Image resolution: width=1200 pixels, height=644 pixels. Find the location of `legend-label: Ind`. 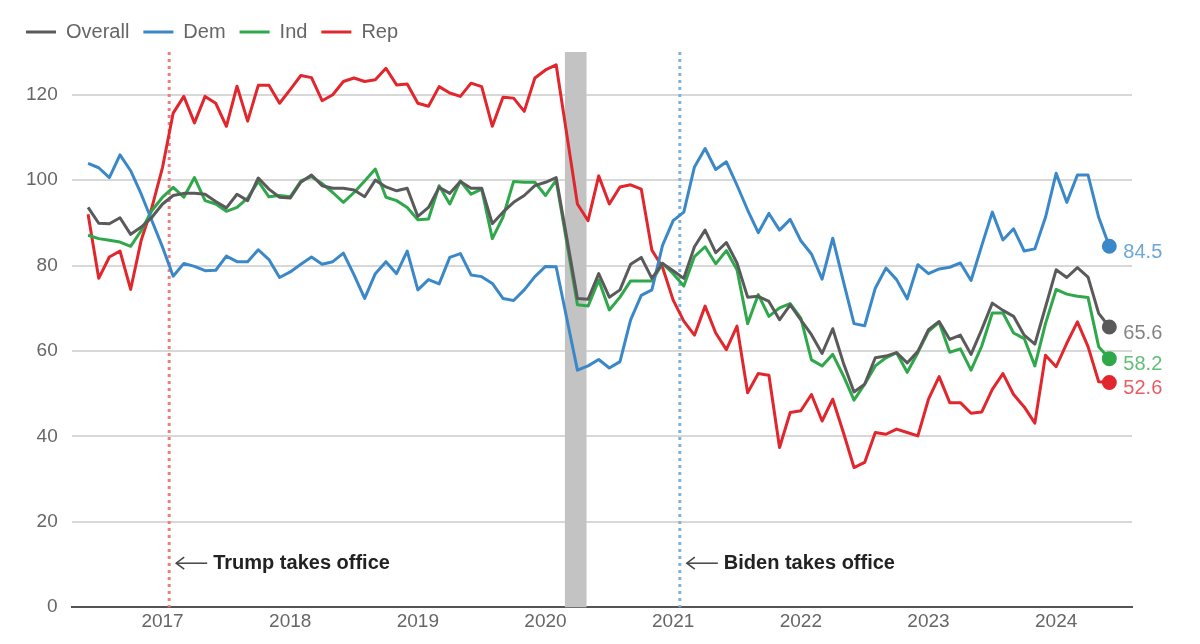

legend-label: Ind is located at coordinates (293, 30).